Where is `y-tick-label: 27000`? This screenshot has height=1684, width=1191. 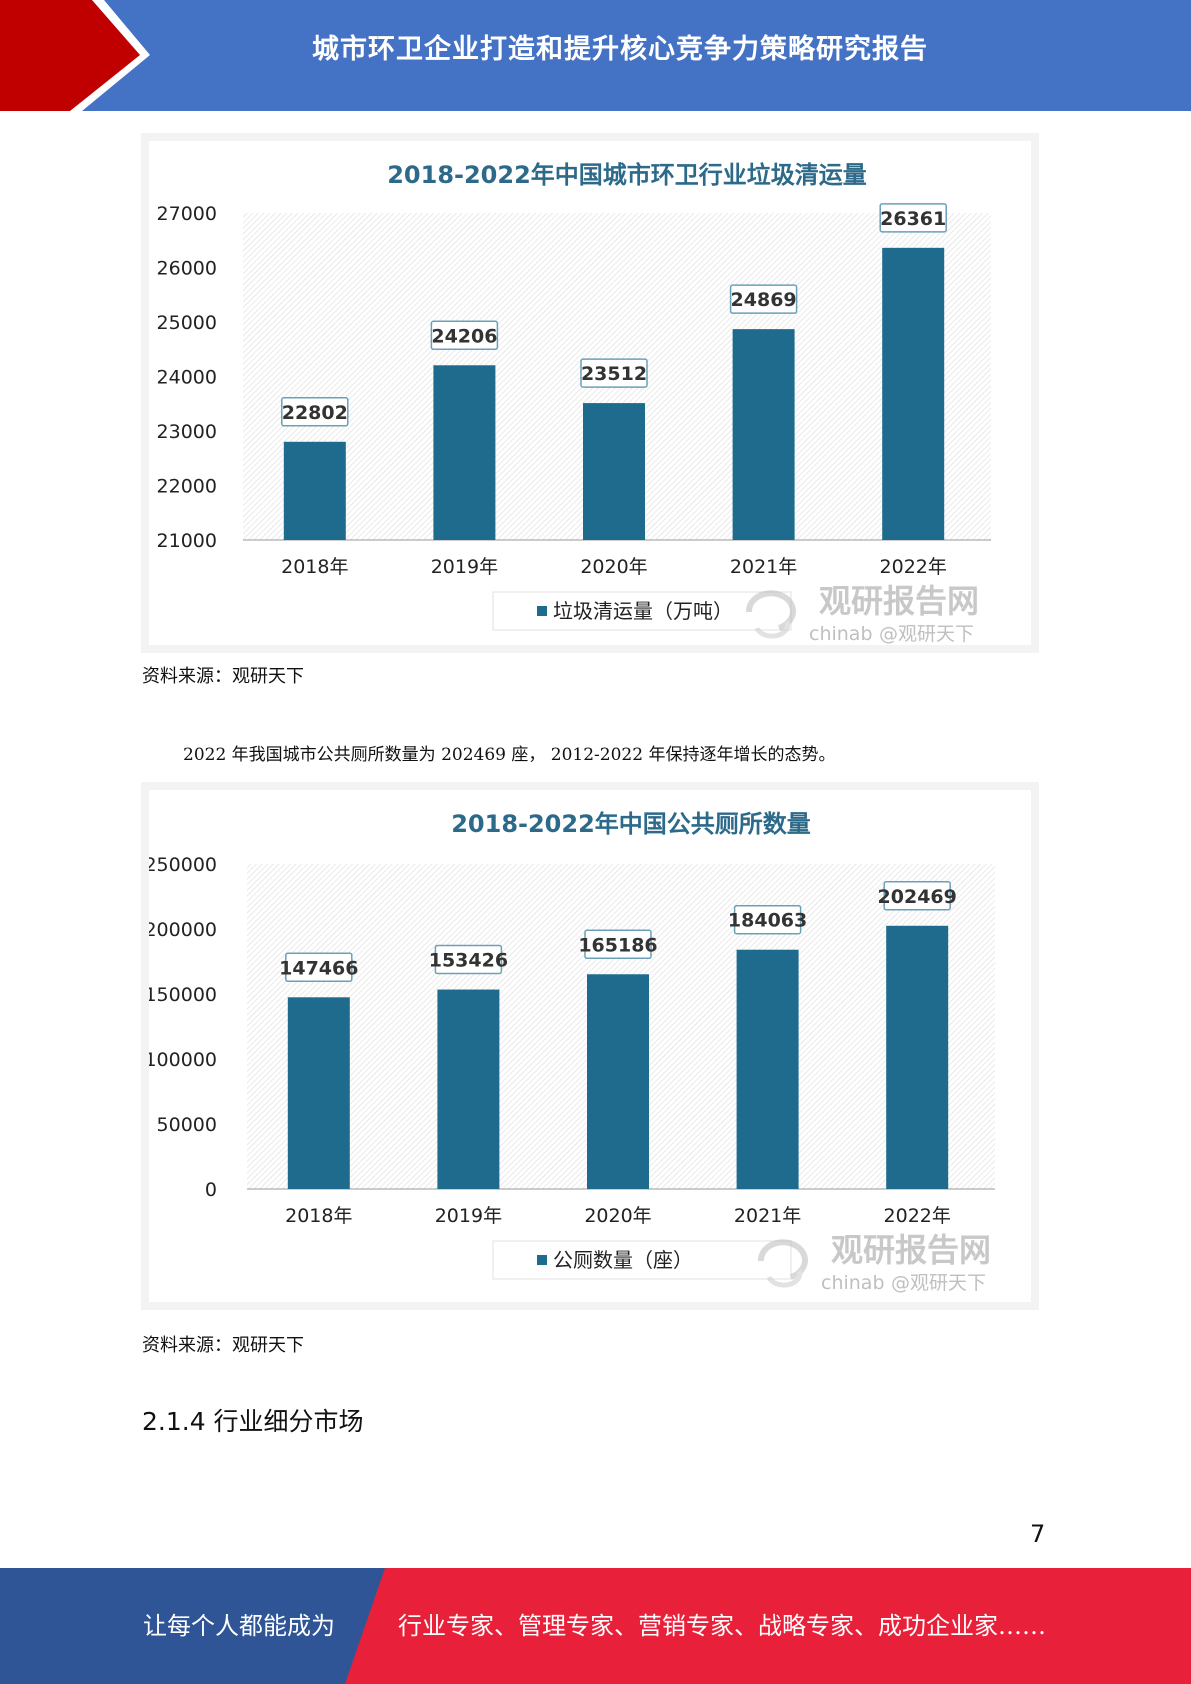
y-tick-label: 27000 is located at coordinates (187, 214).